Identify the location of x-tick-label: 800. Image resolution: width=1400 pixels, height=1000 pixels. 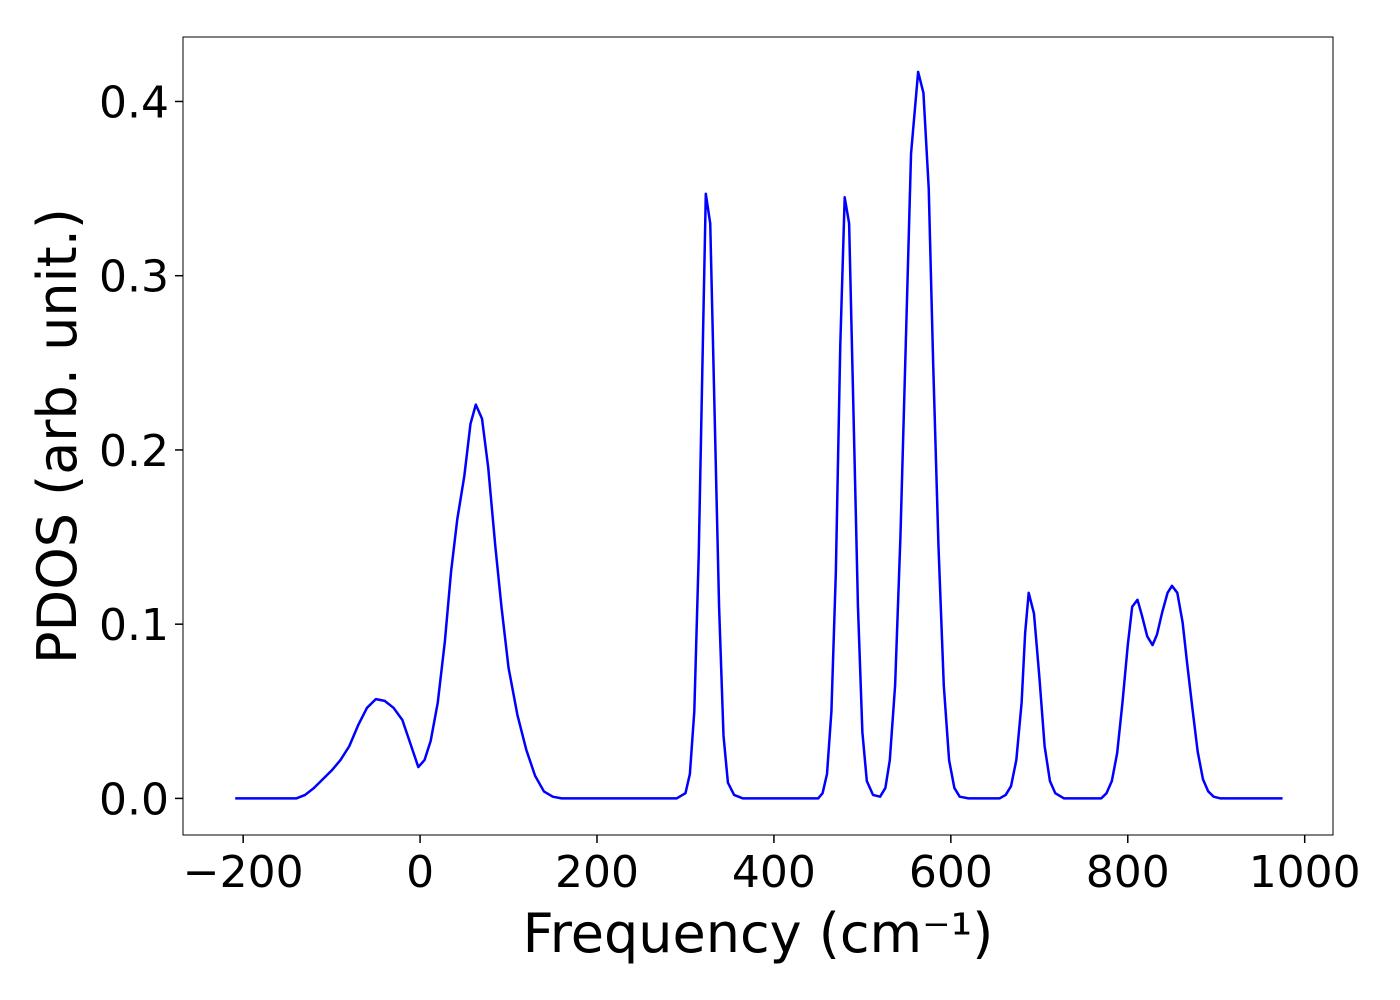
(1128, 872).